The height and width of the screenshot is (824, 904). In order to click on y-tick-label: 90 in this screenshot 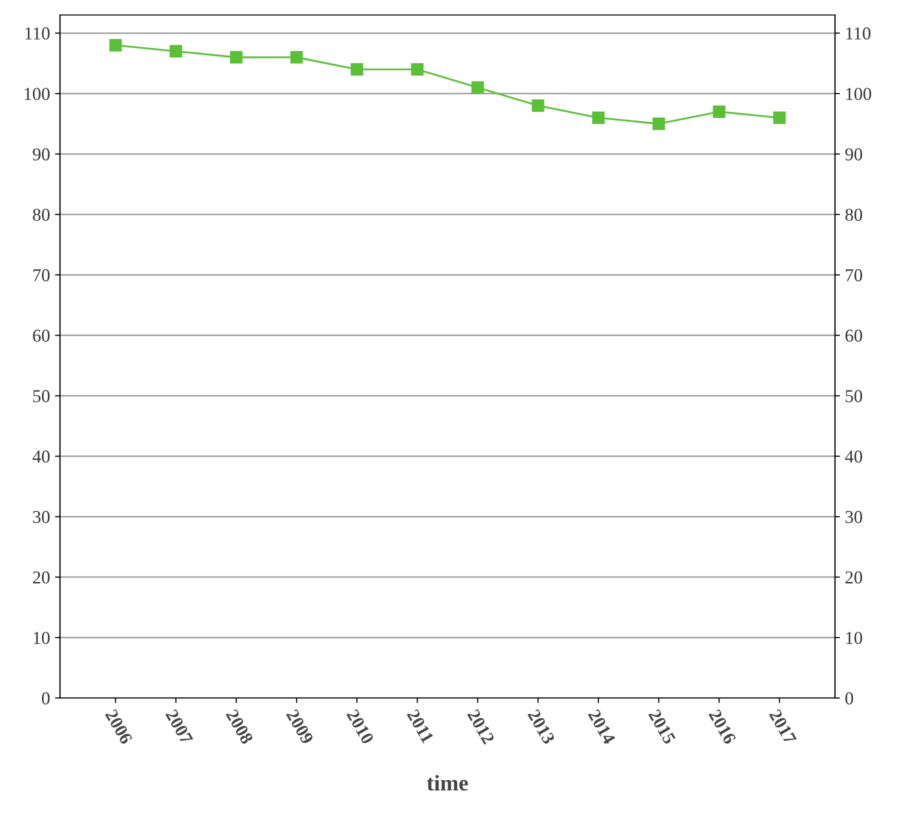, I will do `click(41, 154)`.